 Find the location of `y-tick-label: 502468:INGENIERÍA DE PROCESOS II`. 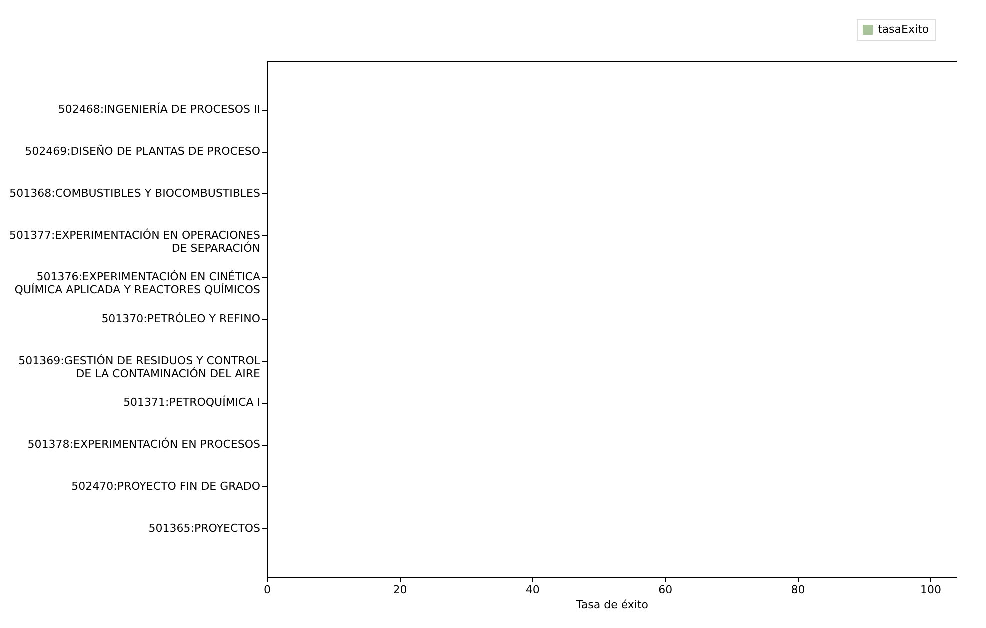

y-tick-label: 502468:INGENIERÍA DE PROCESOS II is located at coordinates (159, 109).